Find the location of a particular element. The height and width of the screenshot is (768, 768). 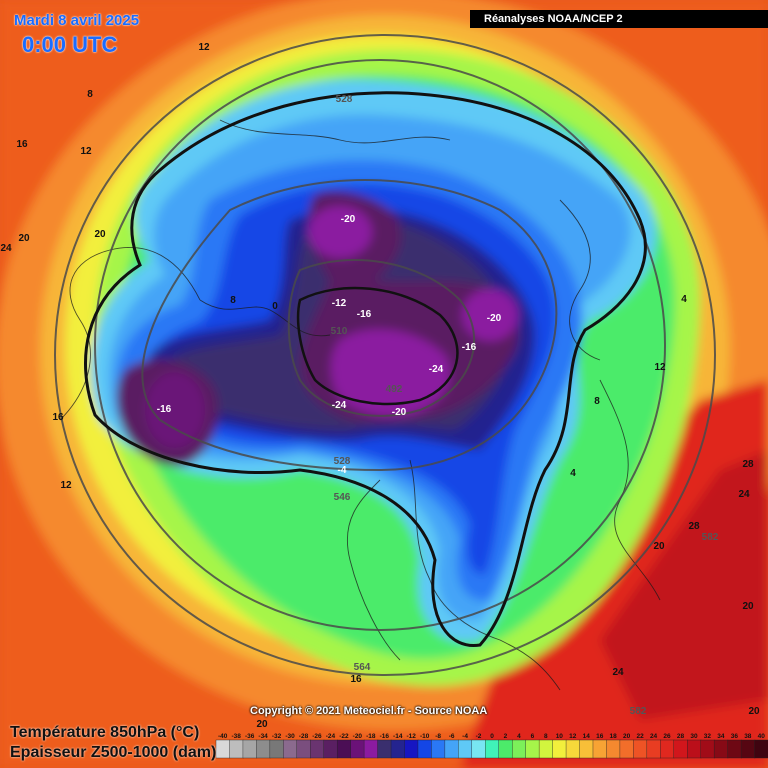

legend-tick-label: 0 is located at coordinates (492, 736).